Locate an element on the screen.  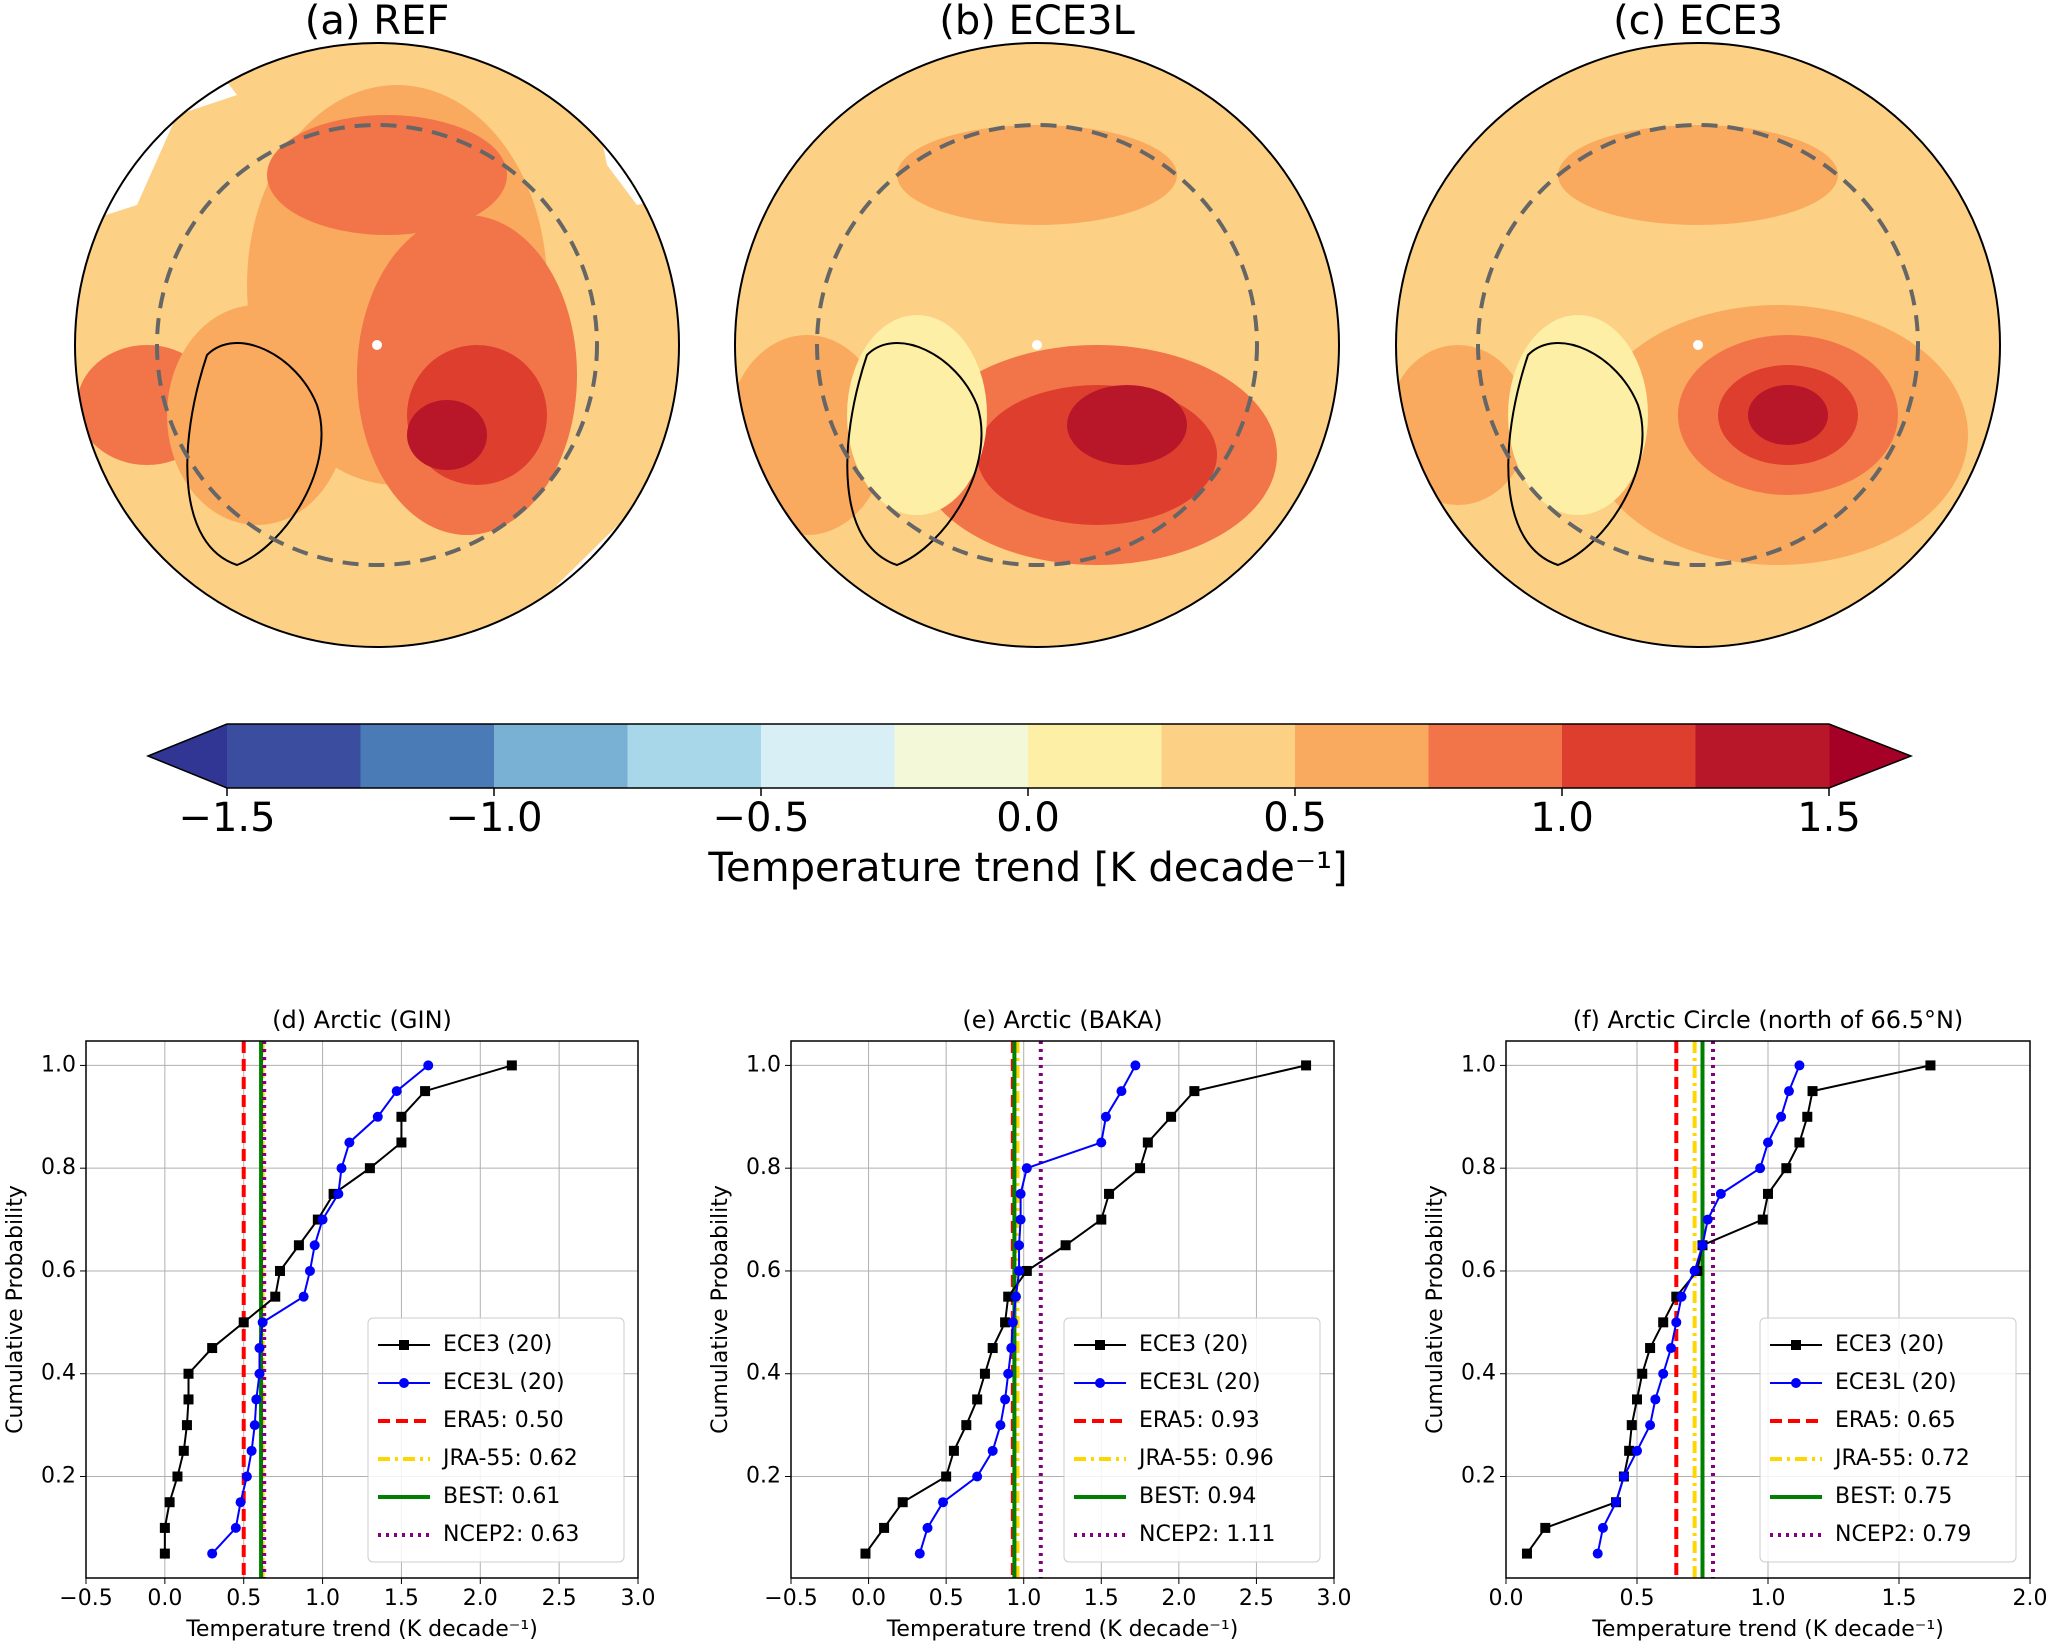
map-panel: (c) ECE3 is located at coordinates (1698, 324).